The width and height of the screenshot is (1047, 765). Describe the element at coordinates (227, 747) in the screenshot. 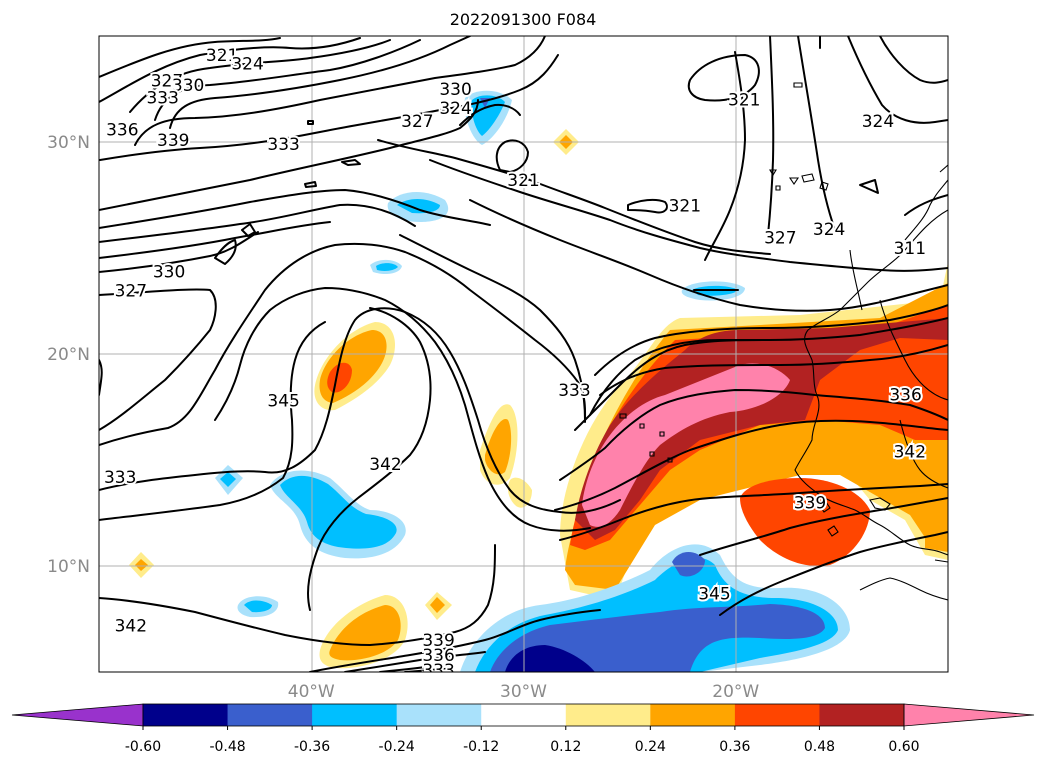

I see `colorbar-tick-label: -0.48` at that location.